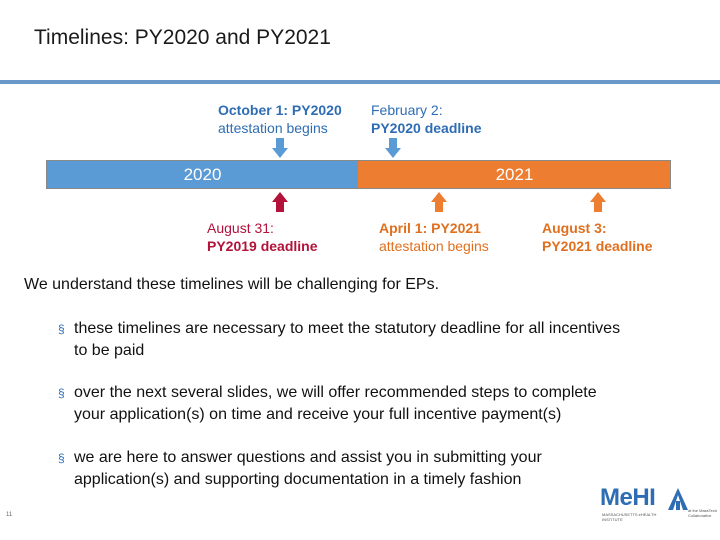 This screenshot has height=540, width=720. What do you see at coordinates (426, 128) in the screenshot?
I see `annotation-feb2-detail: PY2020 deadline` at bounding box center [426, 128].